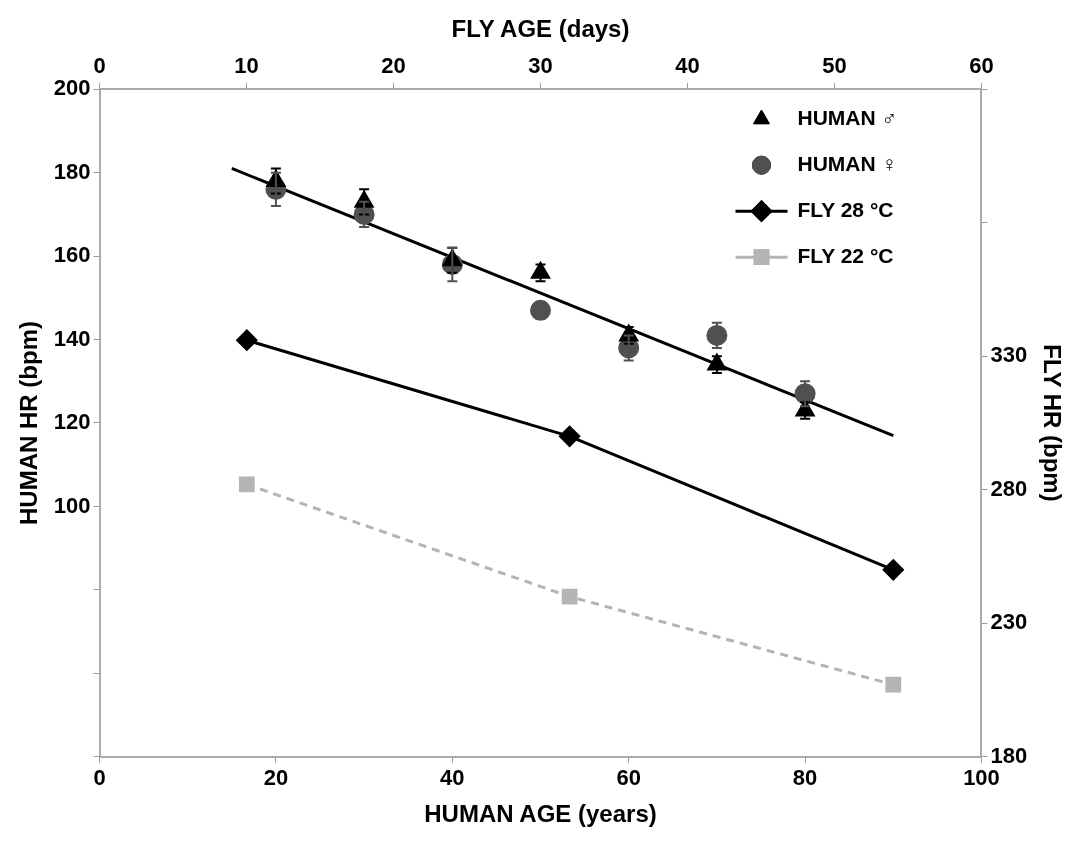 Image resolution: width=1083 pixels, height=846 pixels. What do you see at coordinates (981, 66) in the screenshot?
I see `x2-tick-label: 60` at bounding box center [981, 66].